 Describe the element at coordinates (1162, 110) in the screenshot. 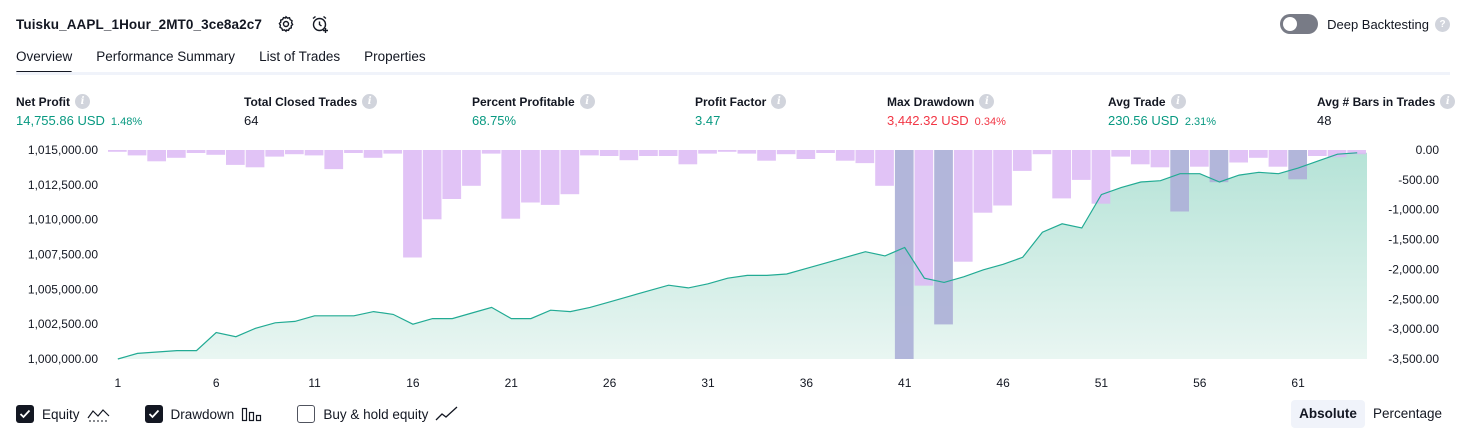

I see `metric-avg-trade: Avg Trade i 230.56 USD 2.31%` at that location.